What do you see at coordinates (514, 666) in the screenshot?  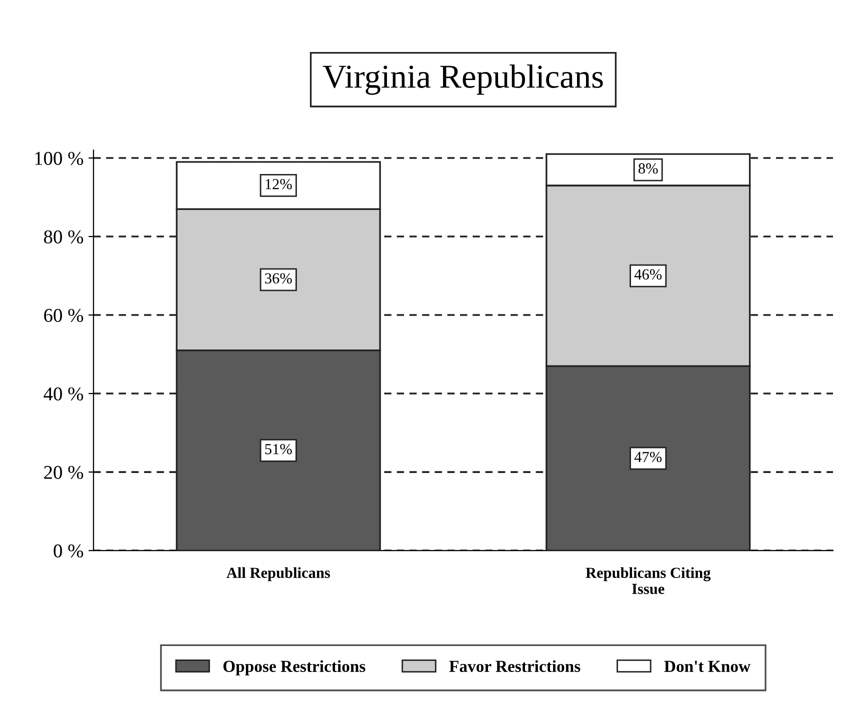 I see `legend-label: Favor Restrictions` at bounding box center [514, 666].